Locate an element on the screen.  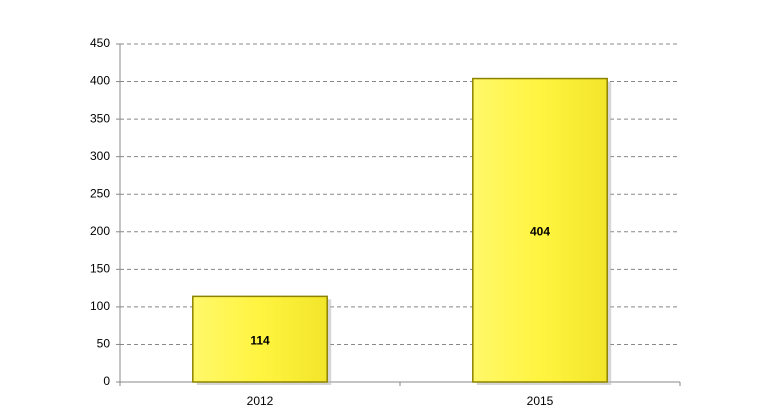
value-label: 404 is located at coordinates (540, 231).